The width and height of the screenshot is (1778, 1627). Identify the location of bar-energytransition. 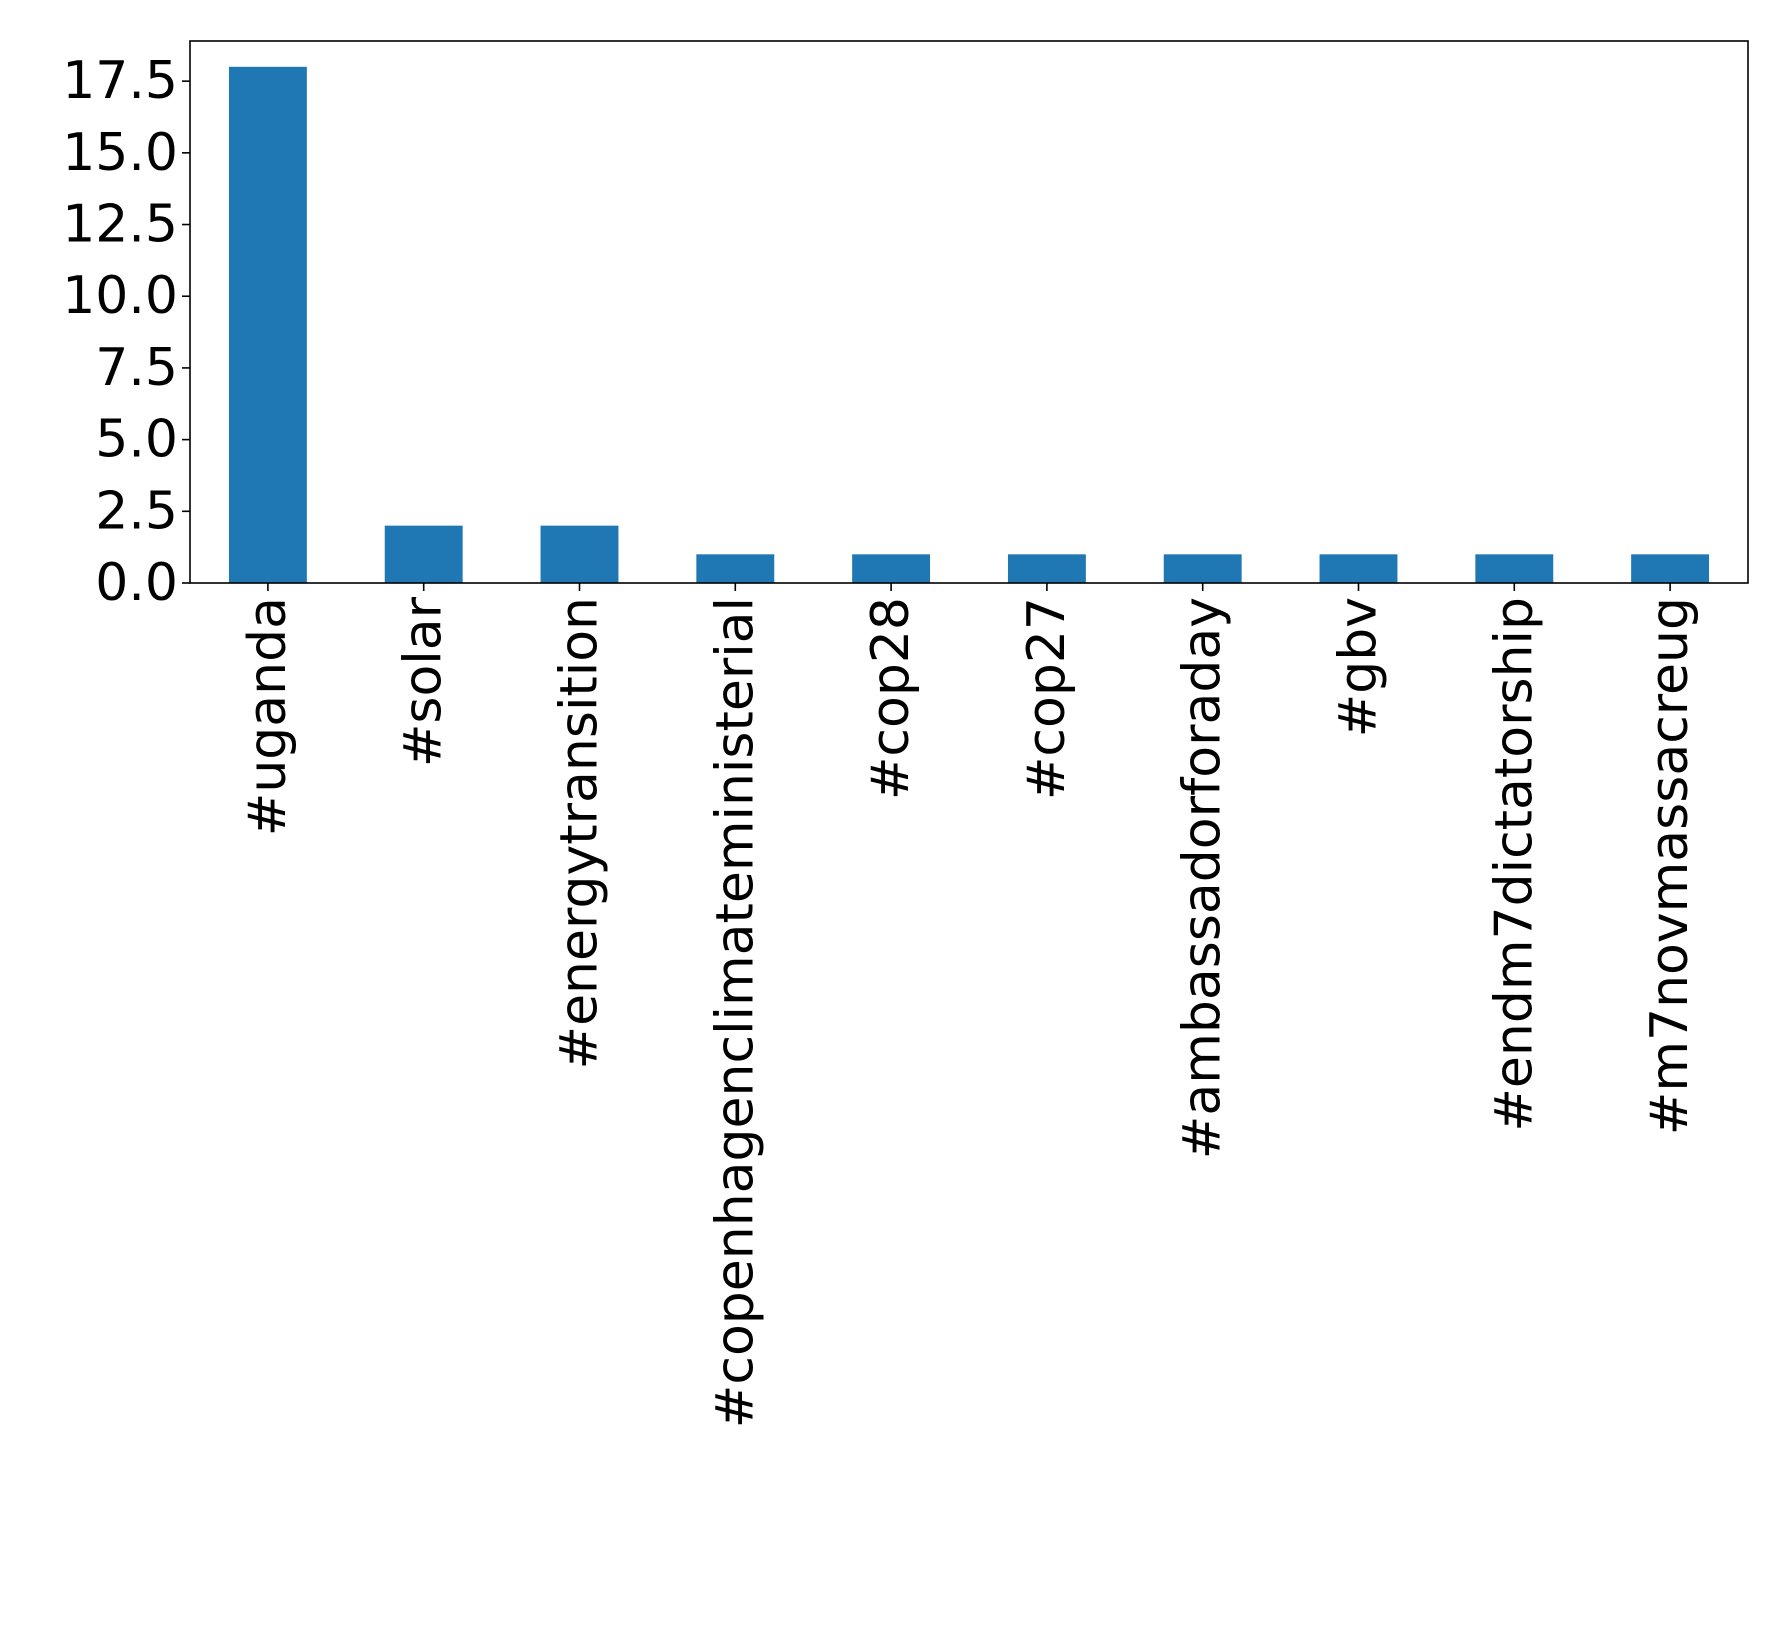
(579, 554).